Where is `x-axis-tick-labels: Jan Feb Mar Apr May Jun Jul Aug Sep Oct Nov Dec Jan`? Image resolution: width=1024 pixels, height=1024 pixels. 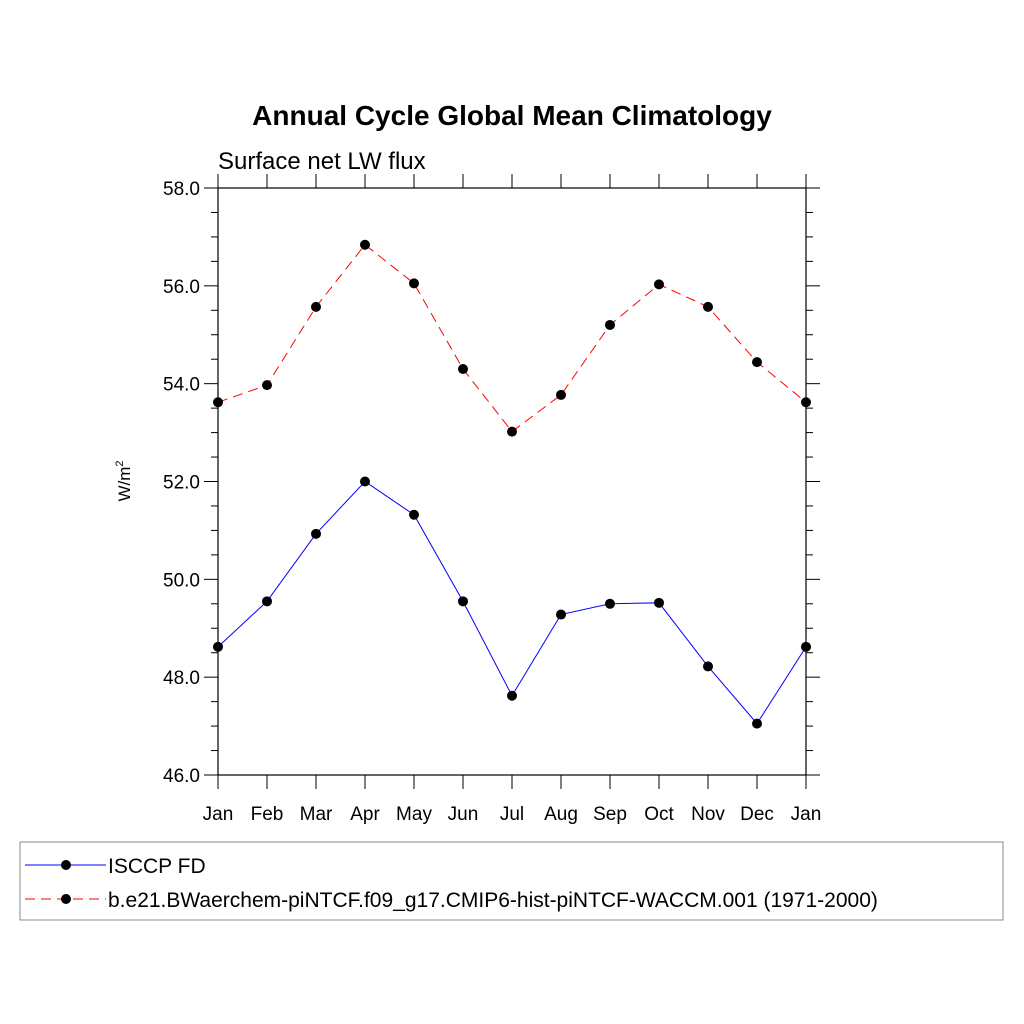 x-axis-tick-labels: Jan Feb Mar Apr May Jun Jul Aug Sep Oct Nov Dec Jan is located at coordinates (512, 814).